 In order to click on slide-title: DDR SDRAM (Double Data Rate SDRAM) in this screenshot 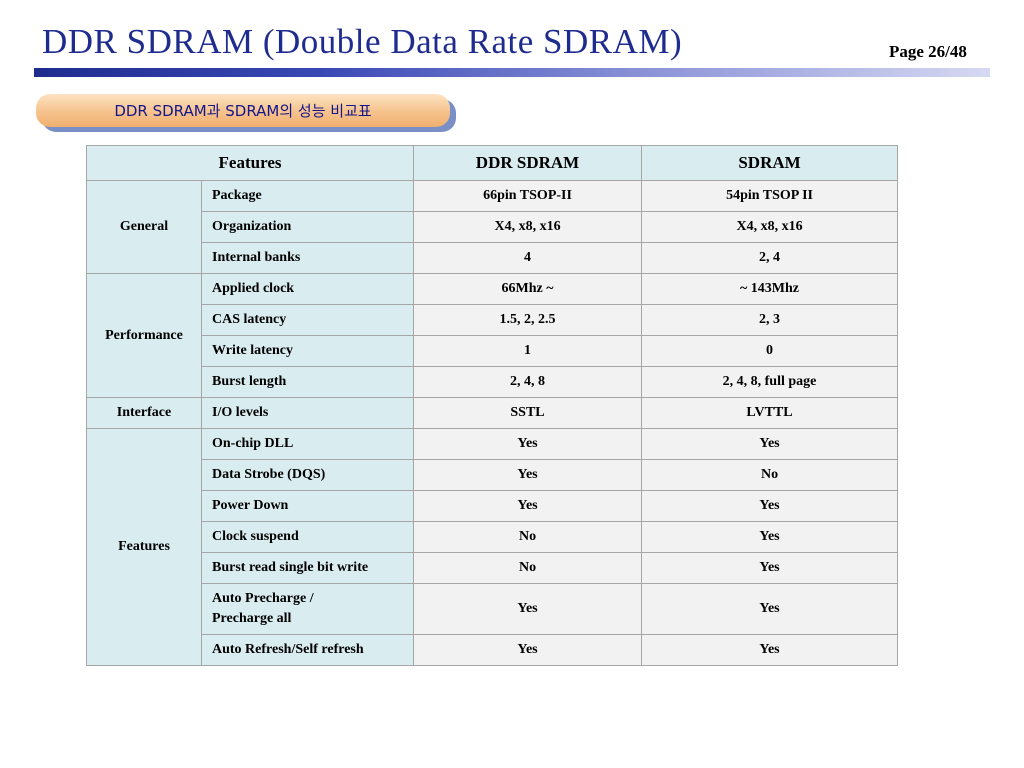, I will do `click(362, 41)`.